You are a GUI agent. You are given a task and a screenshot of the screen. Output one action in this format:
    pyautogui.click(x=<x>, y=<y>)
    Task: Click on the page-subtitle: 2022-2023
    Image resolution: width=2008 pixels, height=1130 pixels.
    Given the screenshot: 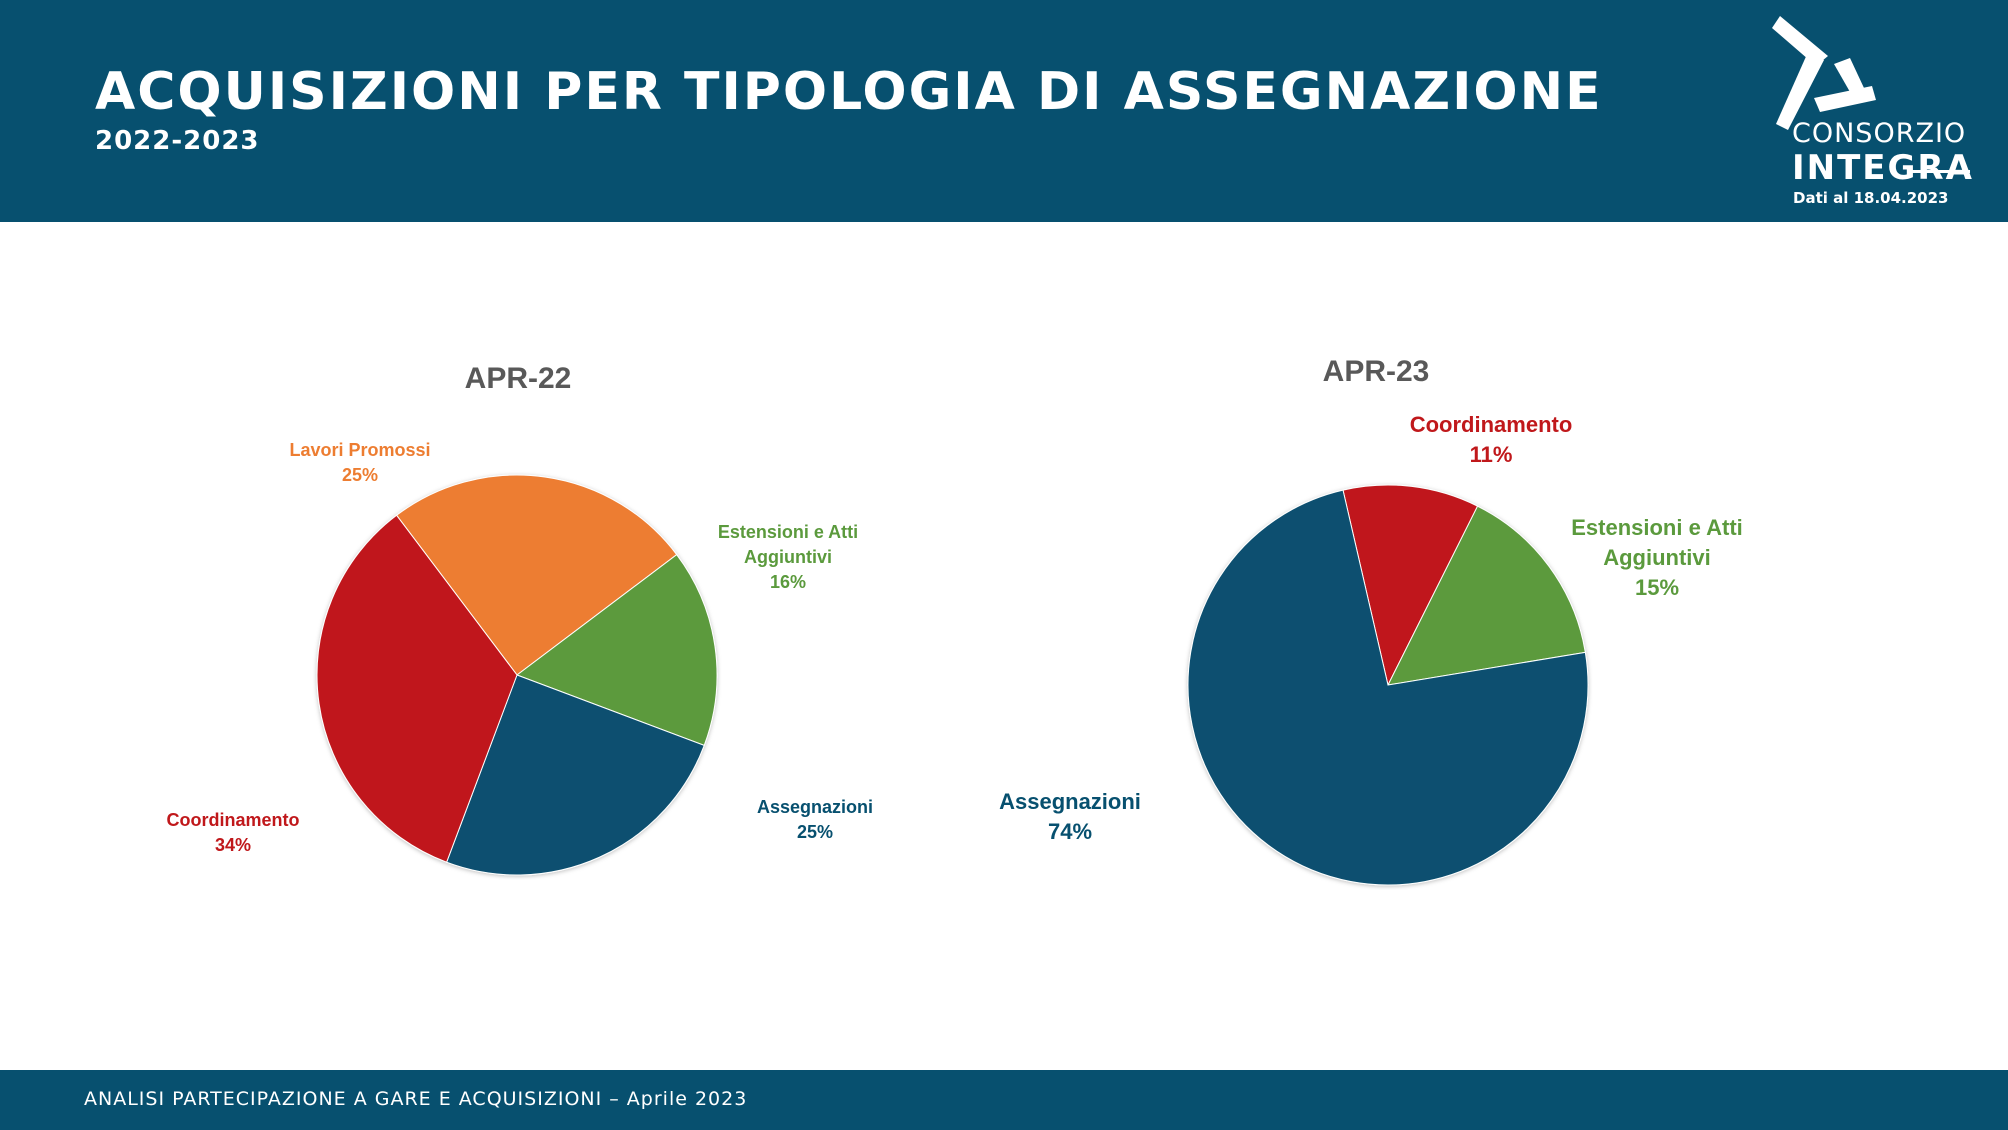 What is the action you would take?
    pyautogui.click(x=177, y=141)
    